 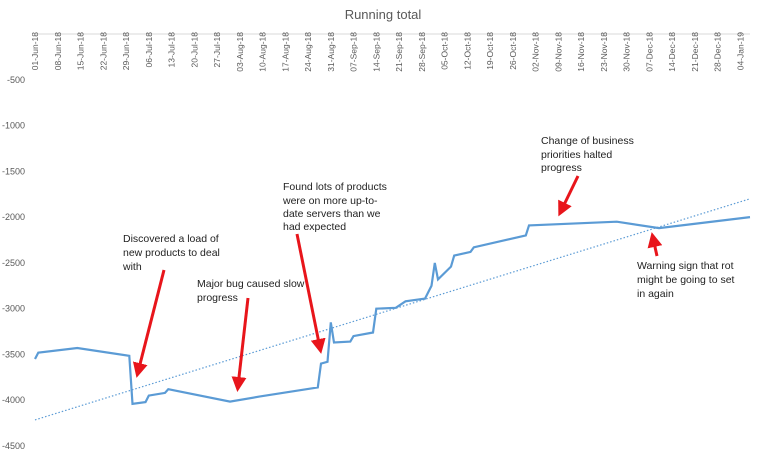 What do you see at coordinates (35, 51) in the screenshot?
I see `x-tick-label: 01-Jun-18` at bounding box center [35, 51].